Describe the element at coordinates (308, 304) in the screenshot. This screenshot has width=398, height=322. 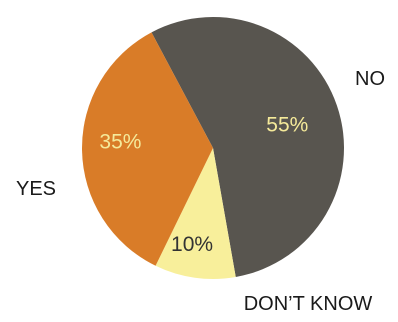
I see `category-label-dont-know: DON’T KNOW` at that location.